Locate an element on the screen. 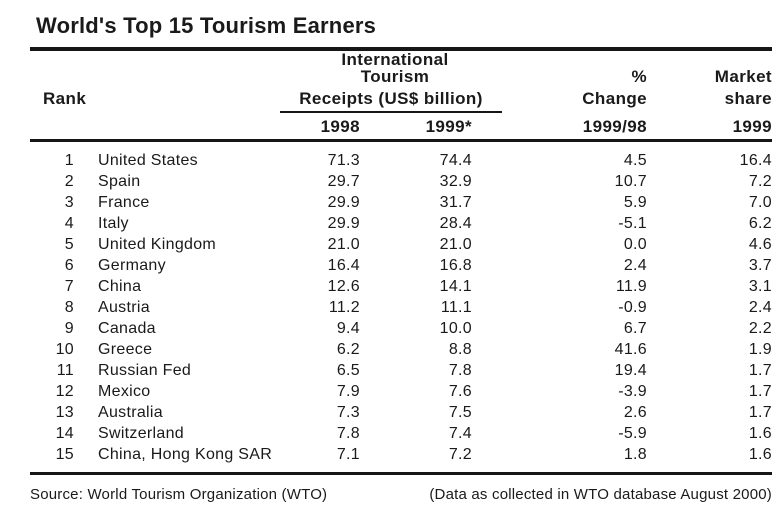 This screenshot has height=506, width=779. table-row: 2 Spain 29.7 32.9 10.7 7.2 is located at coordinates (401, 181).